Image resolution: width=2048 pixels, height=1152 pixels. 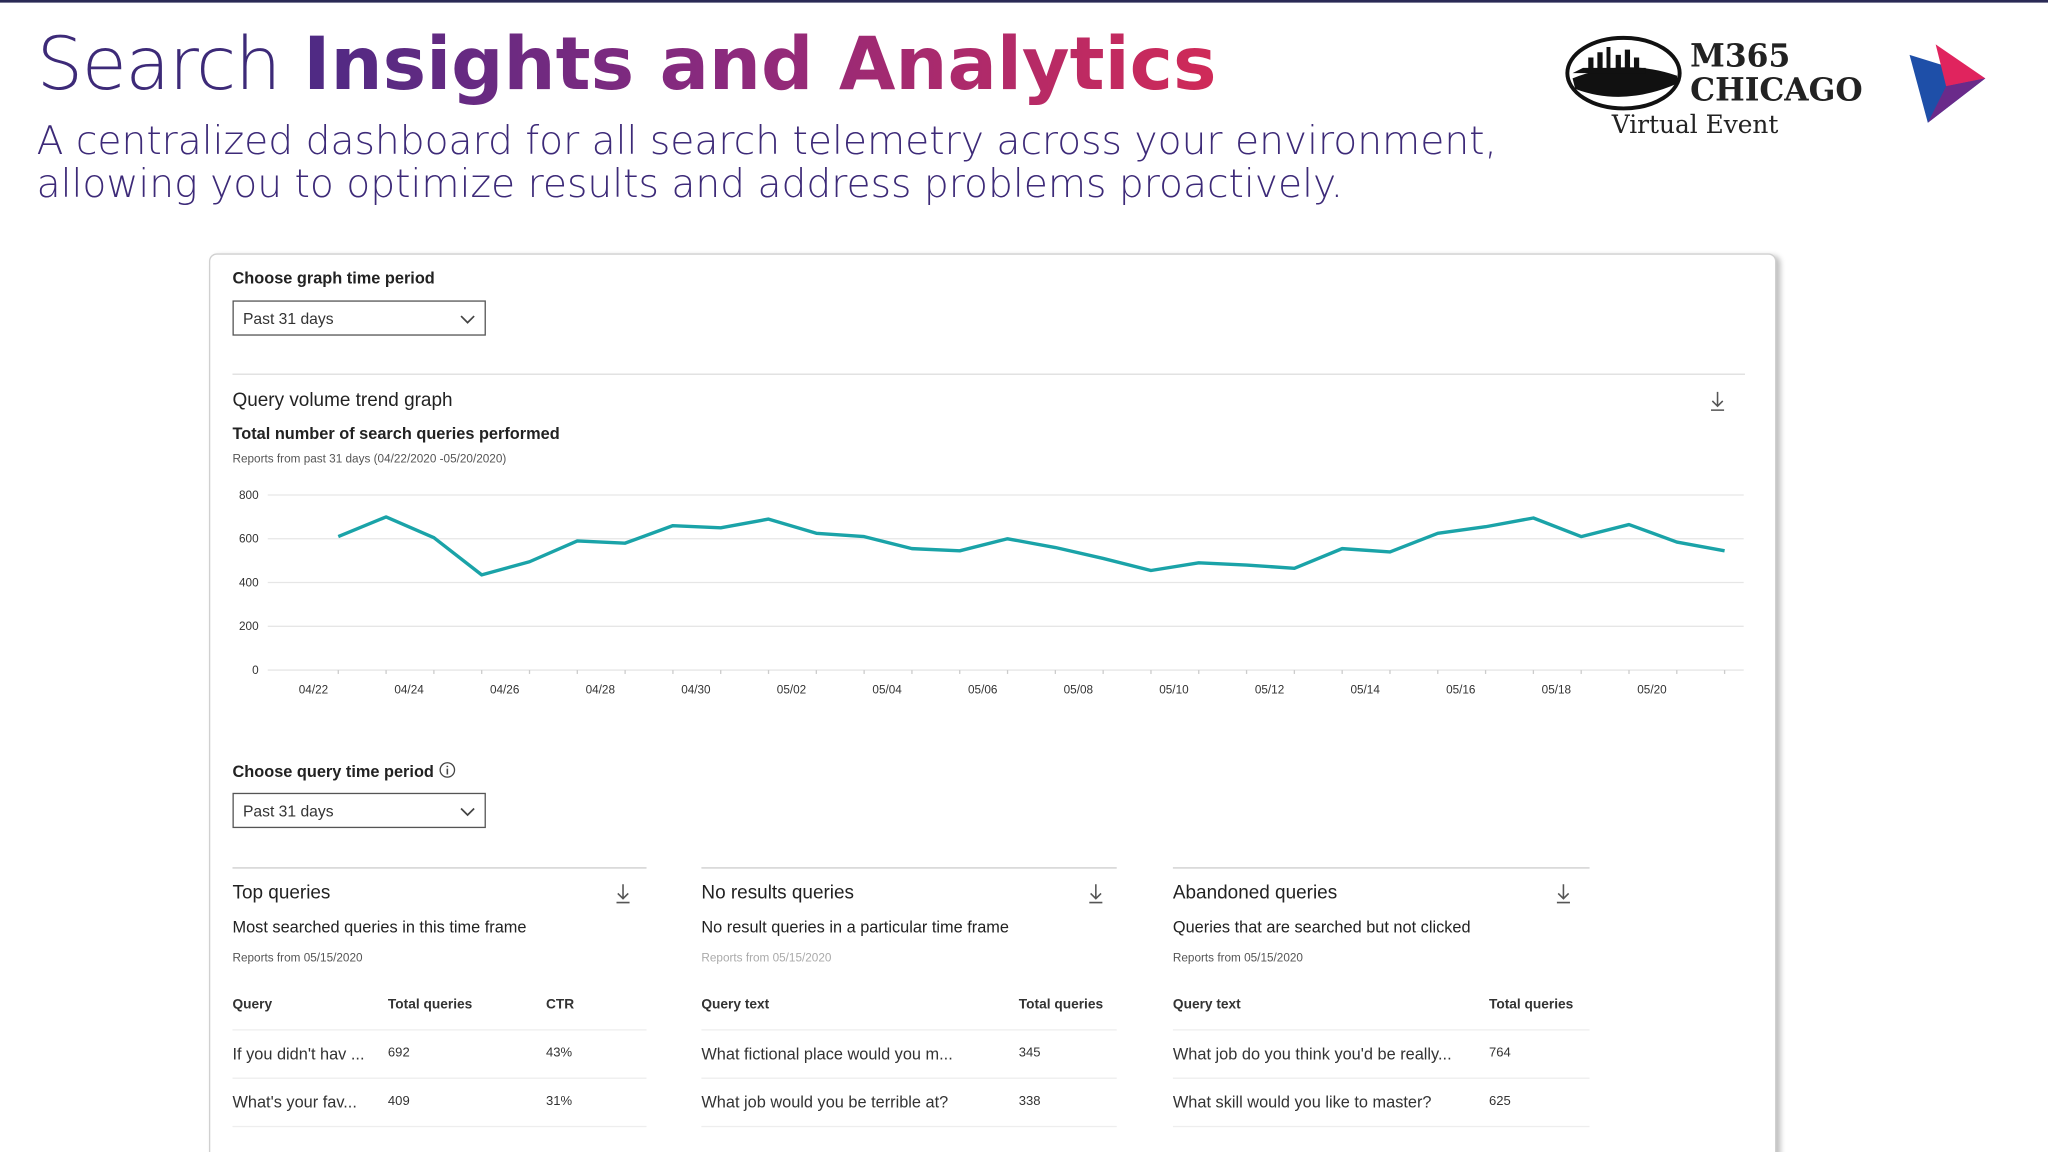 I want to click on y-tick-label: 400, so click(x=249, y=582).